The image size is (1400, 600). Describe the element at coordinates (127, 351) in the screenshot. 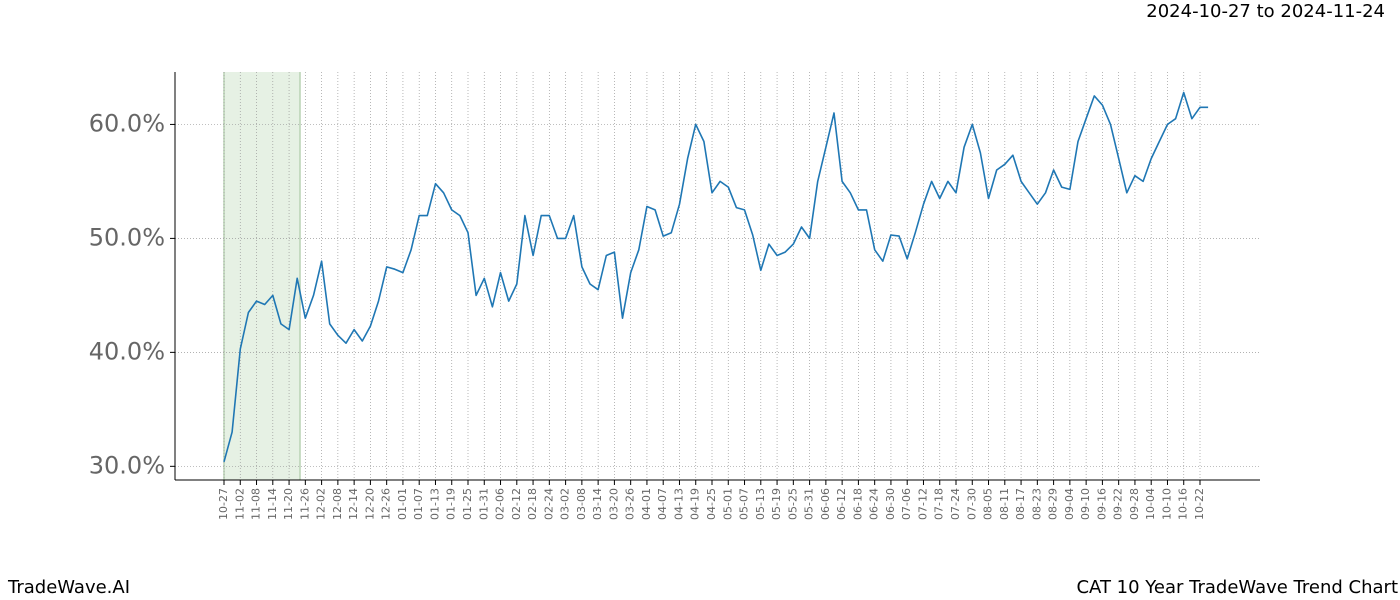

I see `y-tick-label: 40.0%` at that location.